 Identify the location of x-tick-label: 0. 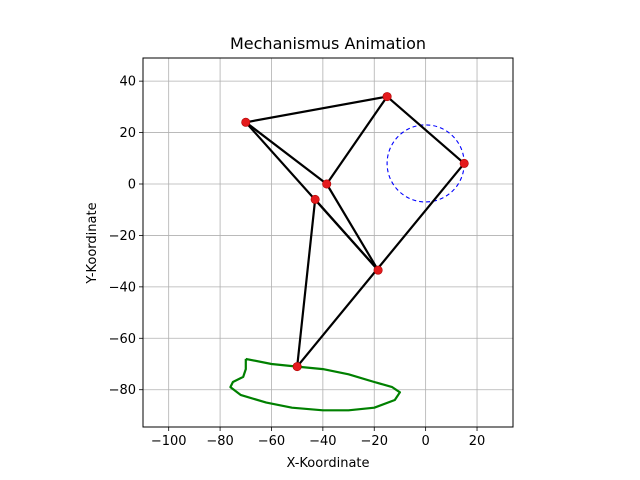
(425, 441).